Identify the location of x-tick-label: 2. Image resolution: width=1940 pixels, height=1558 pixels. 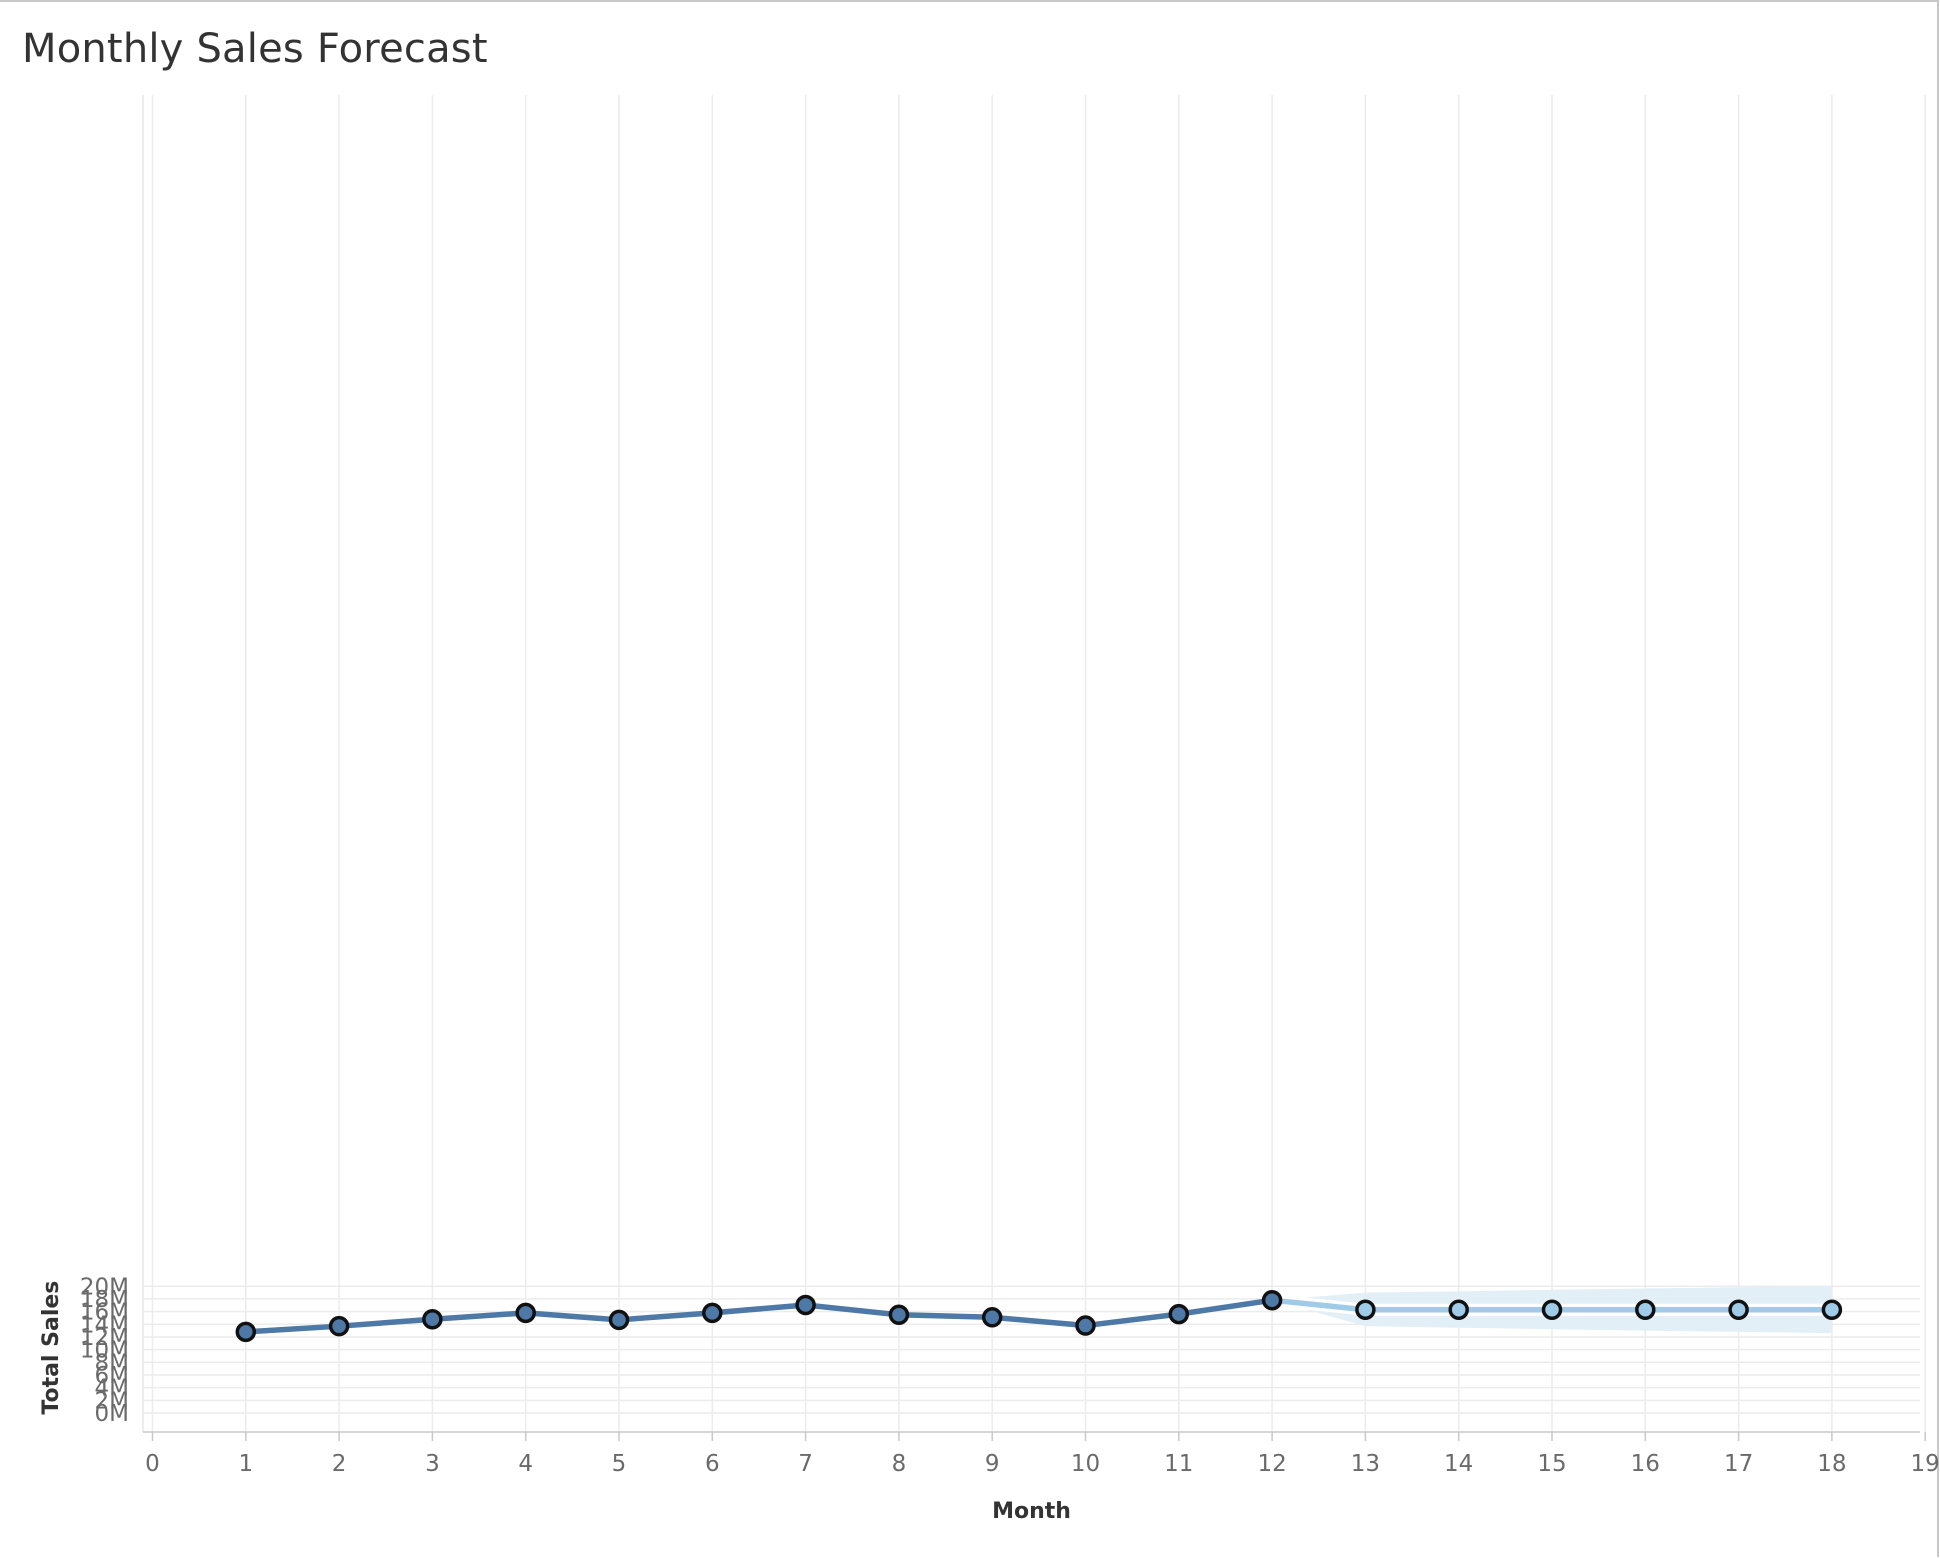
(339, 1464).